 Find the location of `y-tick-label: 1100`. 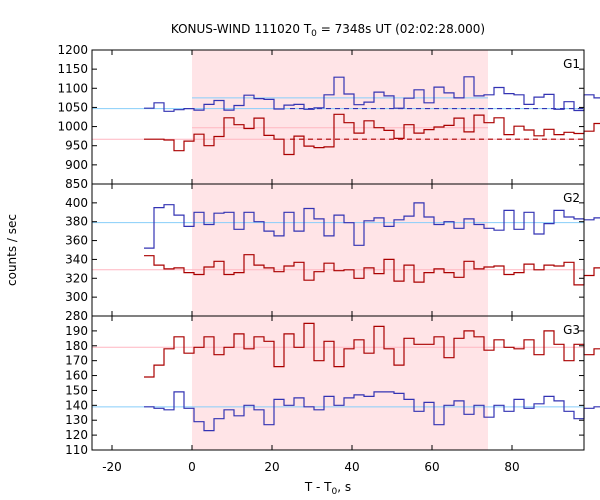

y-tick-label: 1100 is located at coordinates (72, 88).